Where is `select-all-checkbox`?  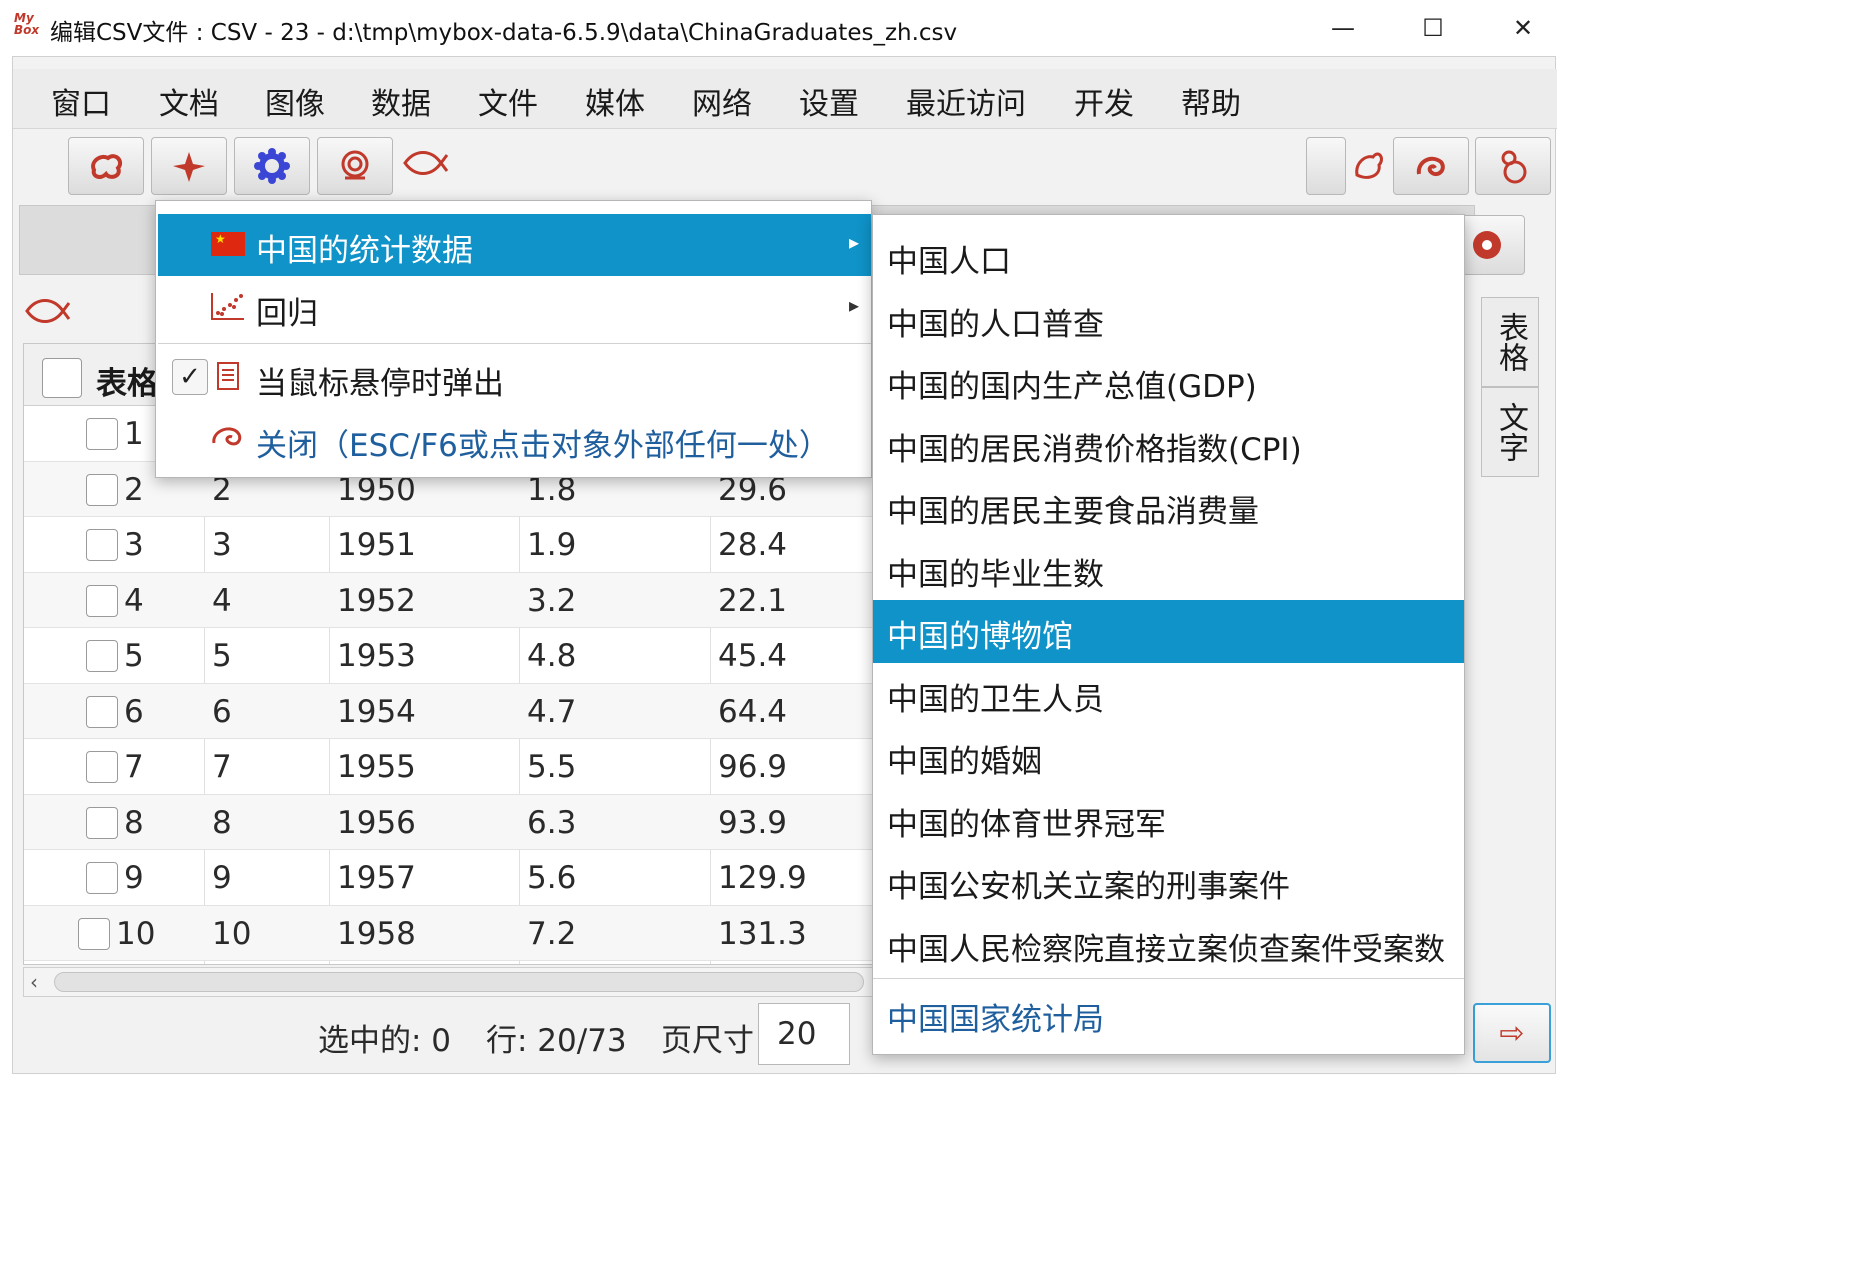
select-all-checkbox is located at coordinates (62, 378).